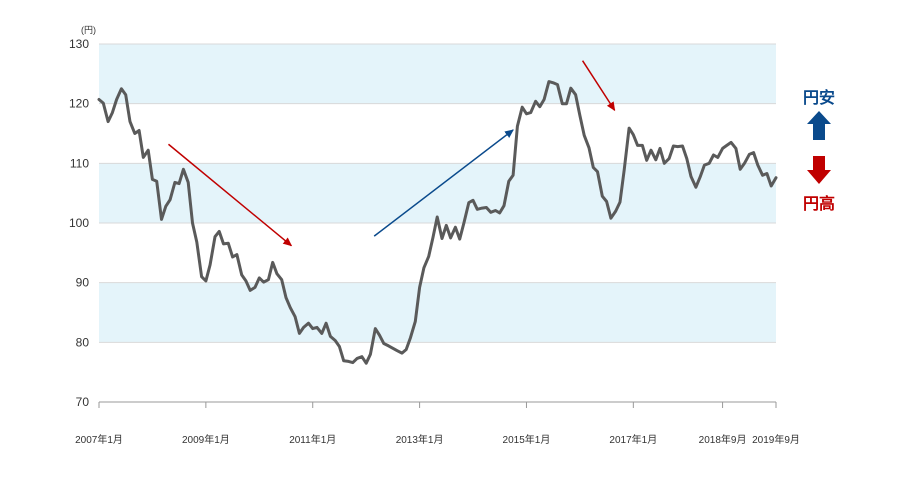 The height and width of the screenshot is (483, 900). Describe the element at coordinates (420, 439) in the screenshot. I see `x-tick-label: 2013年1月` at that location.